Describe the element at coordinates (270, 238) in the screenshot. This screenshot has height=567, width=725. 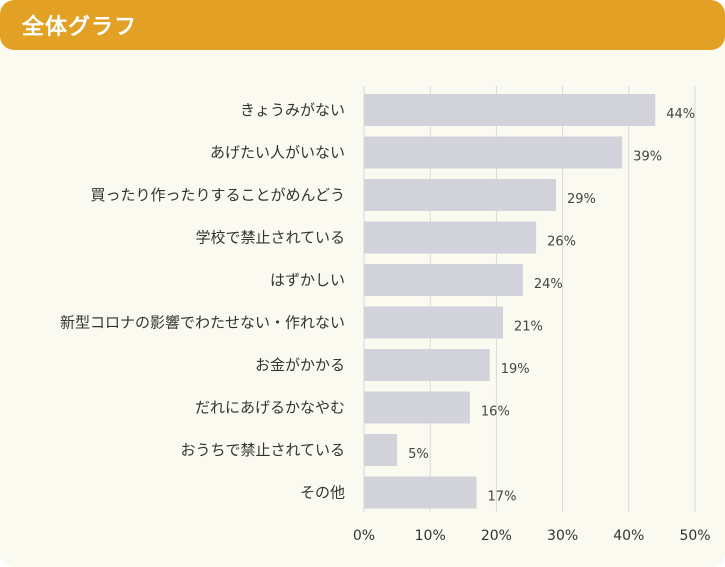
I see `category-label: 学校で禁止されている` at that location.